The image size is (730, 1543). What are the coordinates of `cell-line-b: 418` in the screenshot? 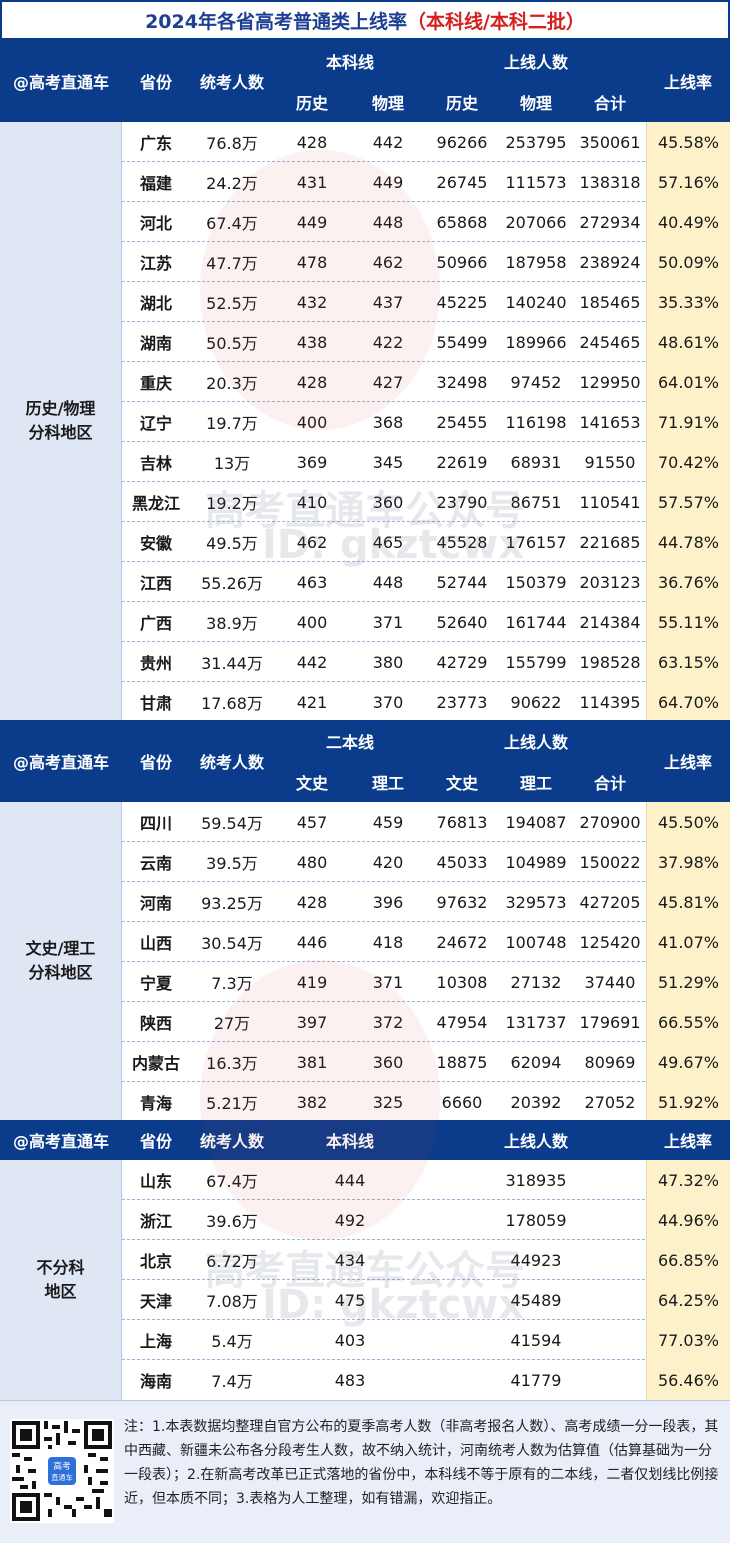 It's located at (388, 942).